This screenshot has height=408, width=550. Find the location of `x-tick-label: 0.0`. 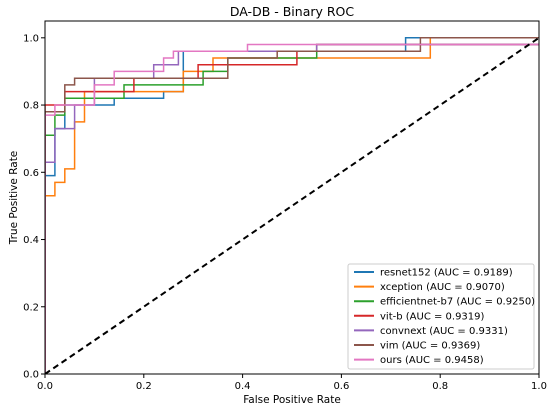

x-tick-label: 0.0 is located at coordinates (45, 386).